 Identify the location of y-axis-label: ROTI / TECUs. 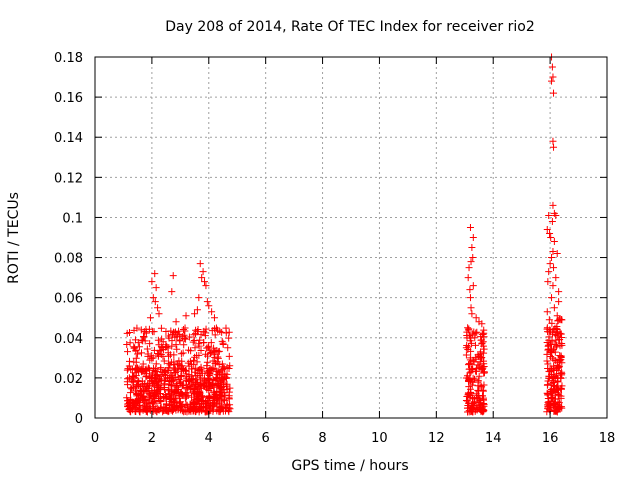
(14, 238).